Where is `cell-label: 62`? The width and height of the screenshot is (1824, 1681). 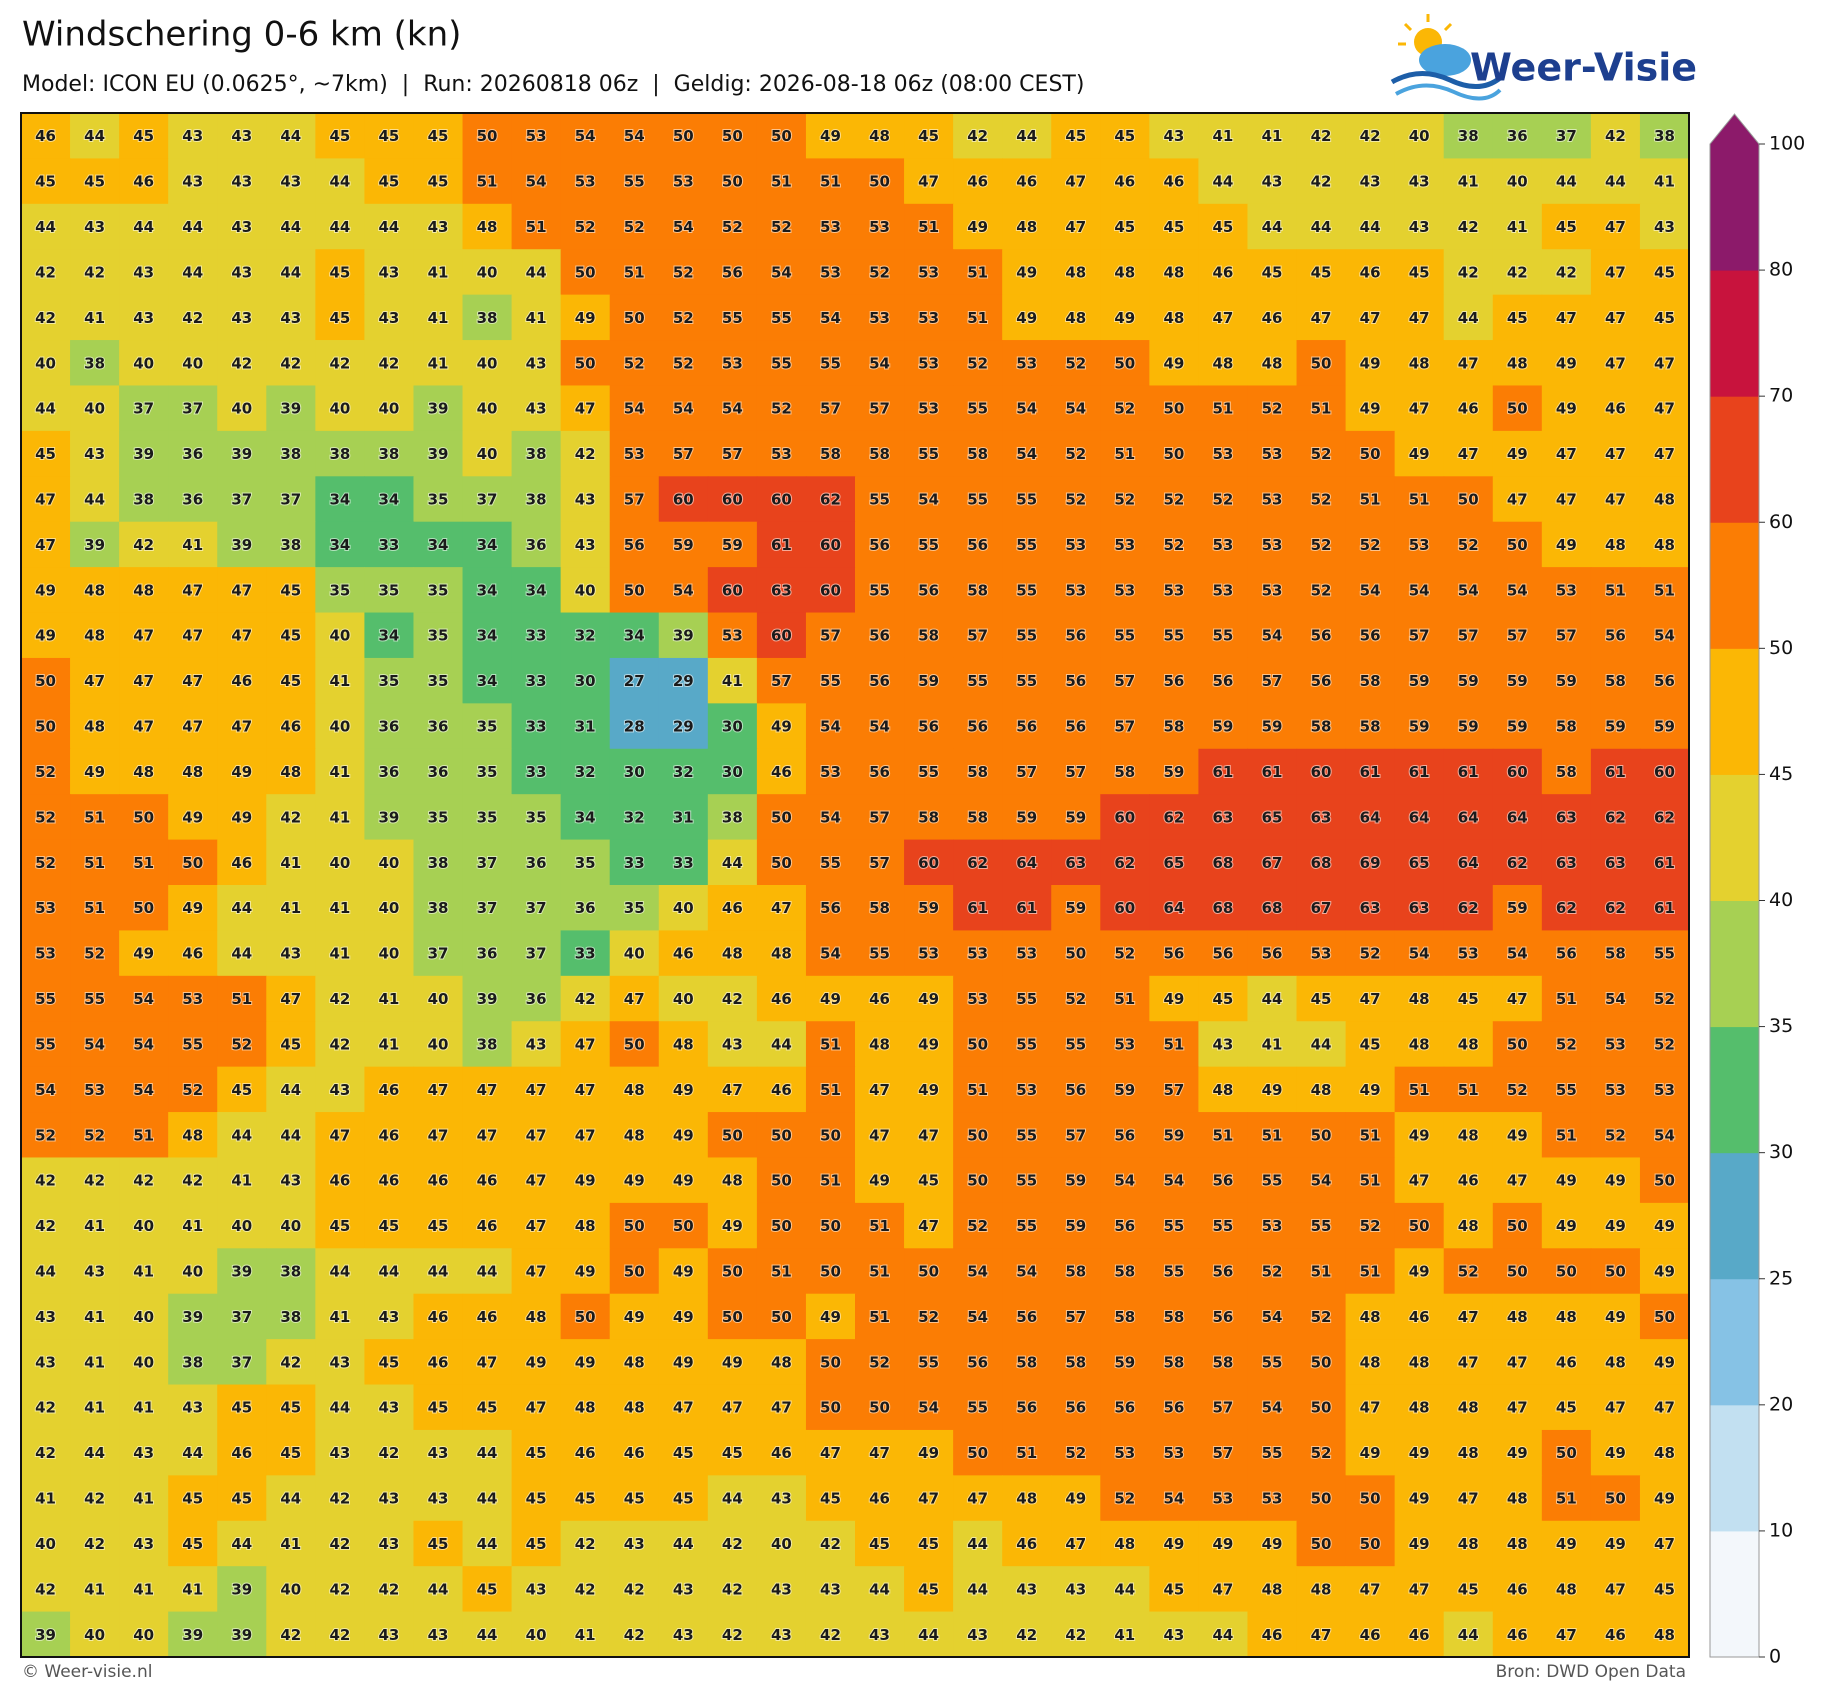
cell-label: 62 is located at coordinates (1173, 817).